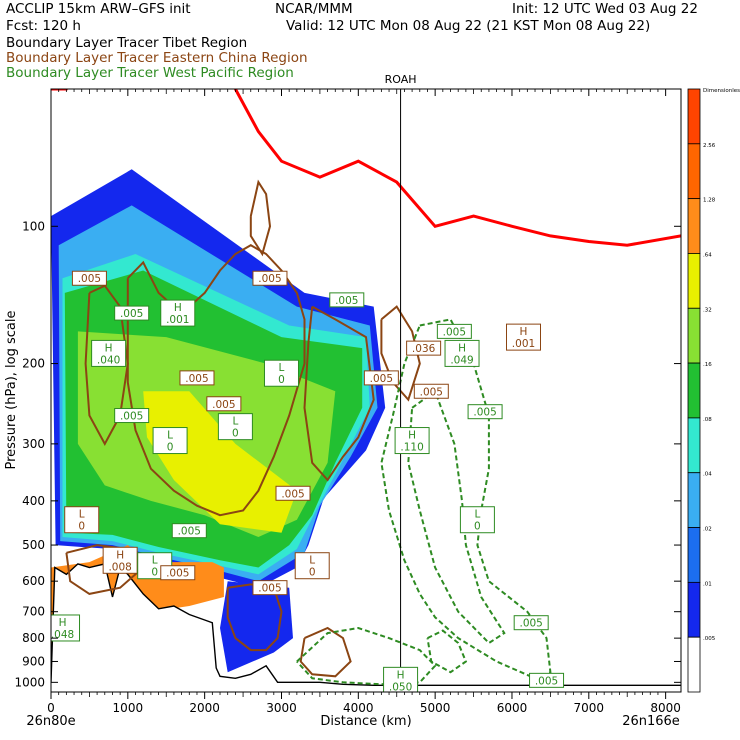 This screenshot has height=740, width=740. Describe the element at coordinates (366, 624) in the screenshot. I see `terrain-line` at that location.